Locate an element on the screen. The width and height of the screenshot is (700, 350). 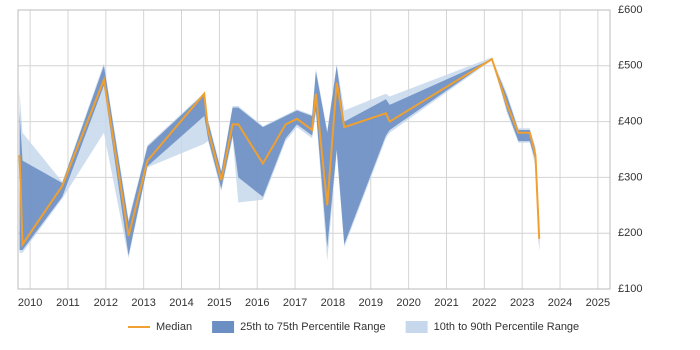
y-tick-label: £200 is located at coordinates (630, 233).